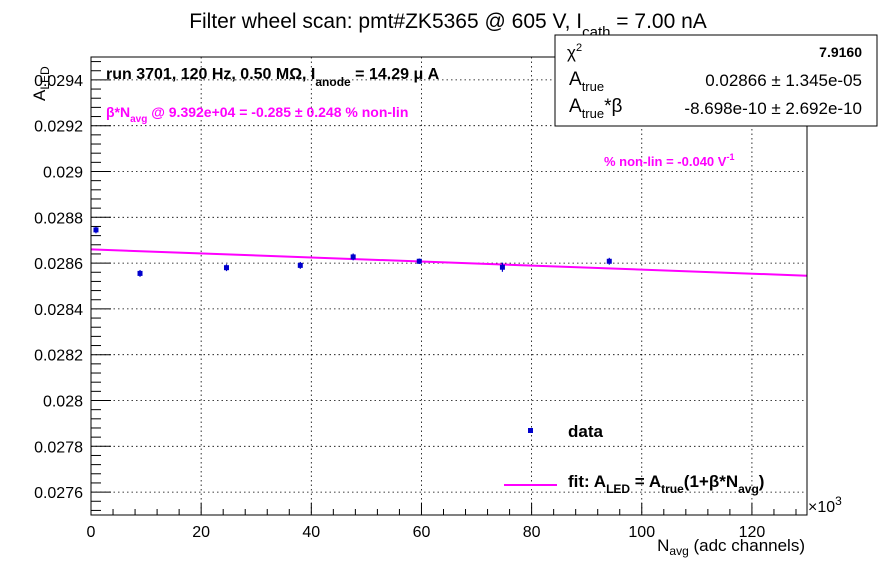 This screenshot has height=572, width=896. Describe the element at coordinates (731, 547) in the screenshot. I see `x-axis-label: Navg (adc channels)` at that location.